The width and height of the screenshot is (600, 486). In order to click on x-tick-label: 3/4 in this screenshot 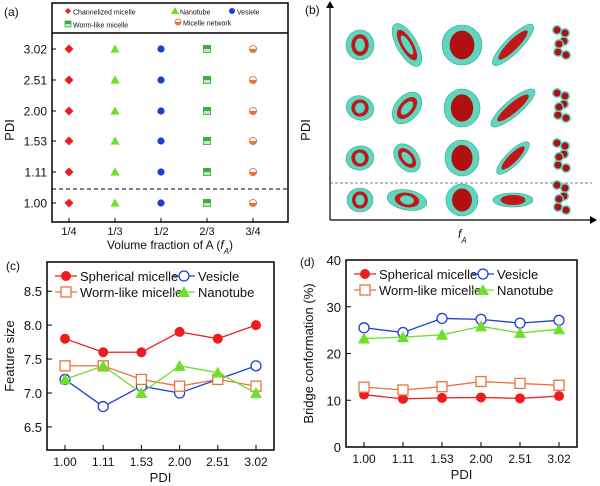, I will do `click(252, 232)`.